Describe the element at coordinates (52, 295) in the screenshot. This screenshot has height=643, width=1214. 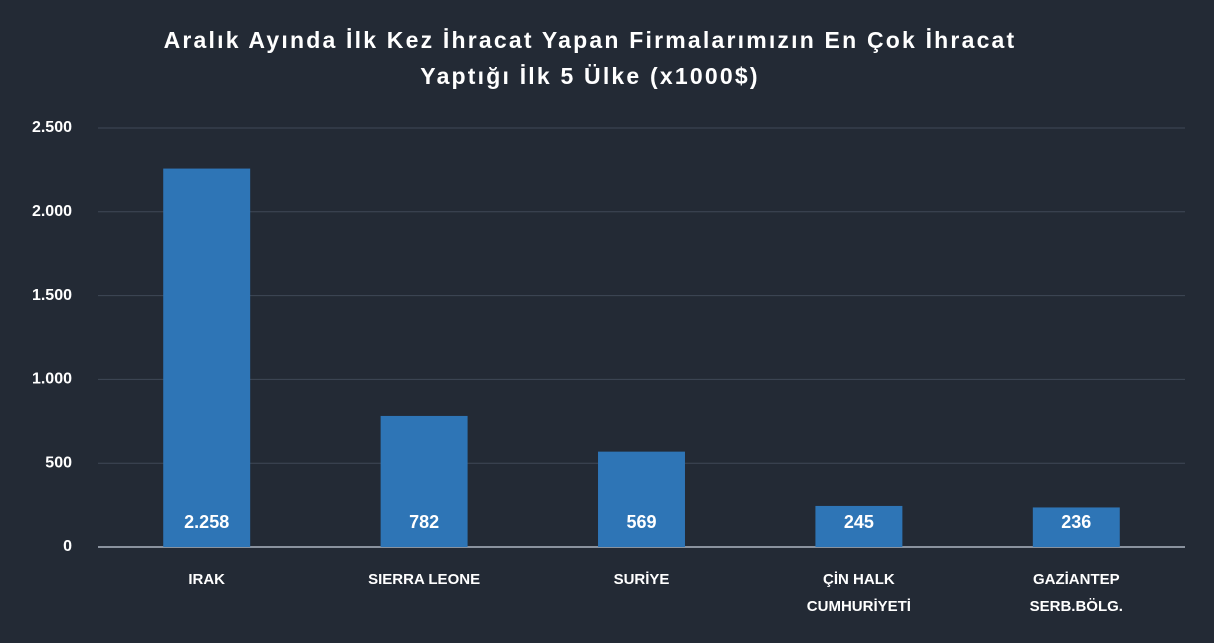
I see `y-tick-label: 1.500` at that location.